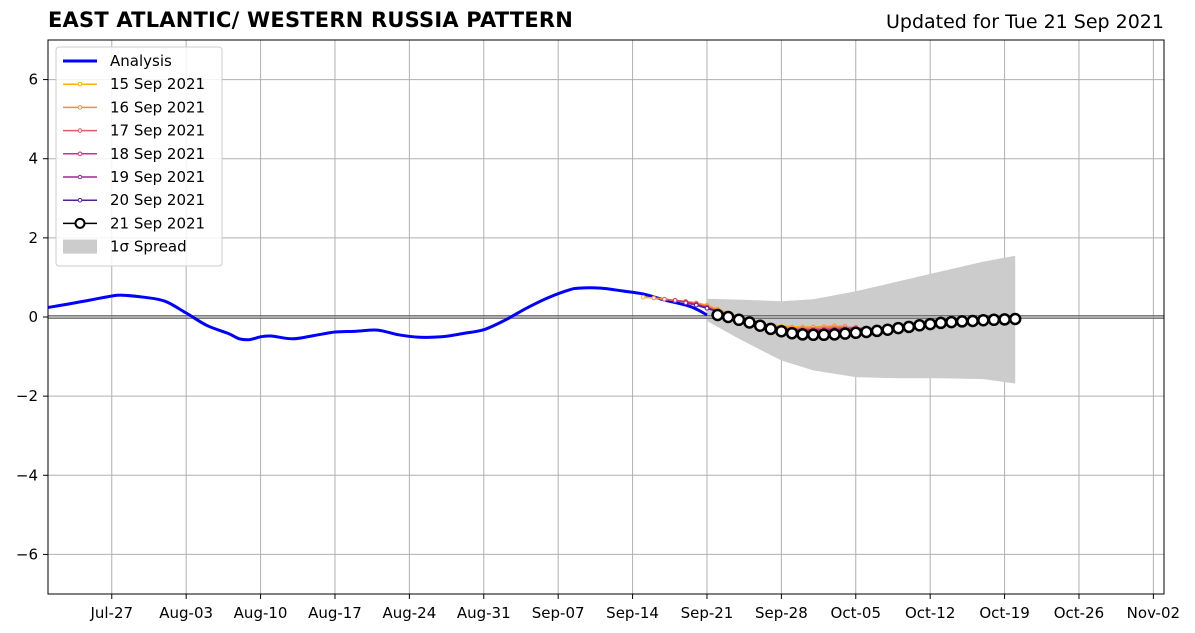 This screenshot has width=1195, height=633. Describe the element at coordinates (1025, 22) in the screenshot. I see `chart-subtitle: Updated for Tue 21 Sep 2021` at that location.